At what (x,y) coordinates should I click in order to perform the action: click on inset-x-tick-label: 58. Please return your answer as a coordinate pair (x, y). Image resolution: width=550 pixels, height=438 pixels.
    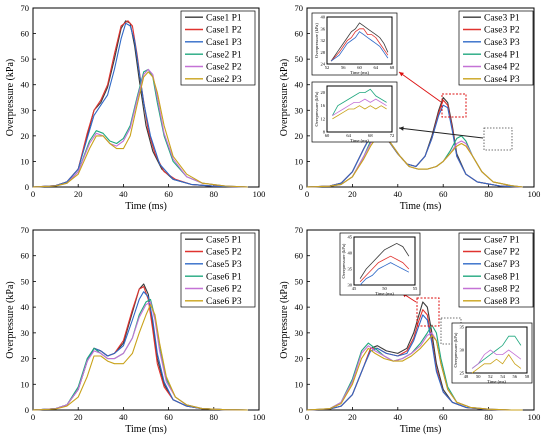
    Looking at the image, I should click on (527, 376).